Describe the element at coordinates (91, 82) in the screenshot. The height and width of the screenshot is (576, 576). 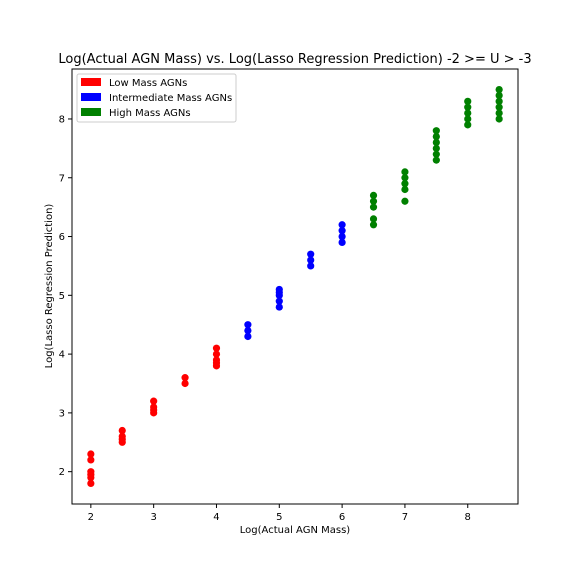
I see `legend-swatch-low` at that location.